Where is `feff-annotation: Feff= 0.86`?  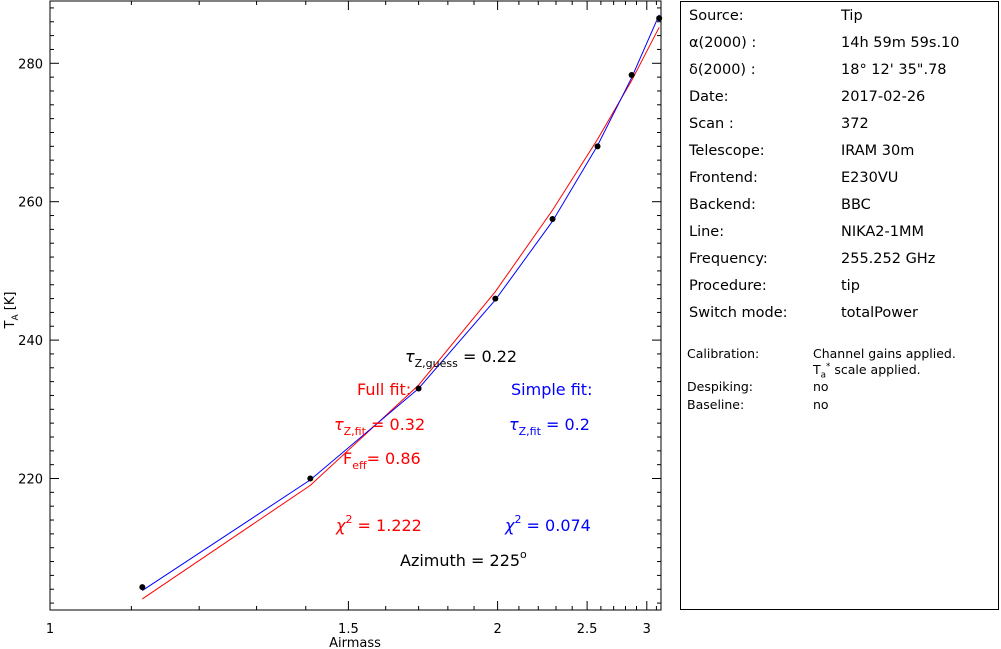
feff-annotation: Feff= 0.86 is located at coordinates (382, 460).